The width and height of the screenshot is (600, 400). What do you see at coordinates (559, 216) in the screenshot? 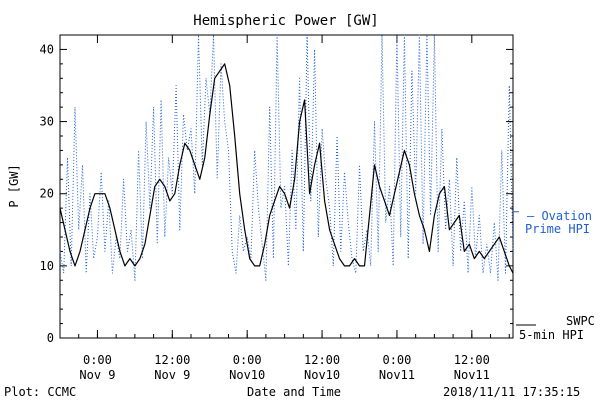
I see `legend-ovation-line1: – Ovation` at bounding box center [559, 216].